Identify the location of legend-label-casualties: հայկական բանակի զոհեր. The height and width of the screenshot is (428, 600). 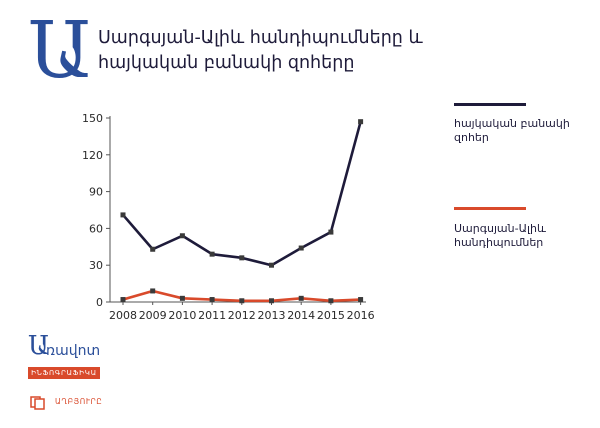
(512, 130).